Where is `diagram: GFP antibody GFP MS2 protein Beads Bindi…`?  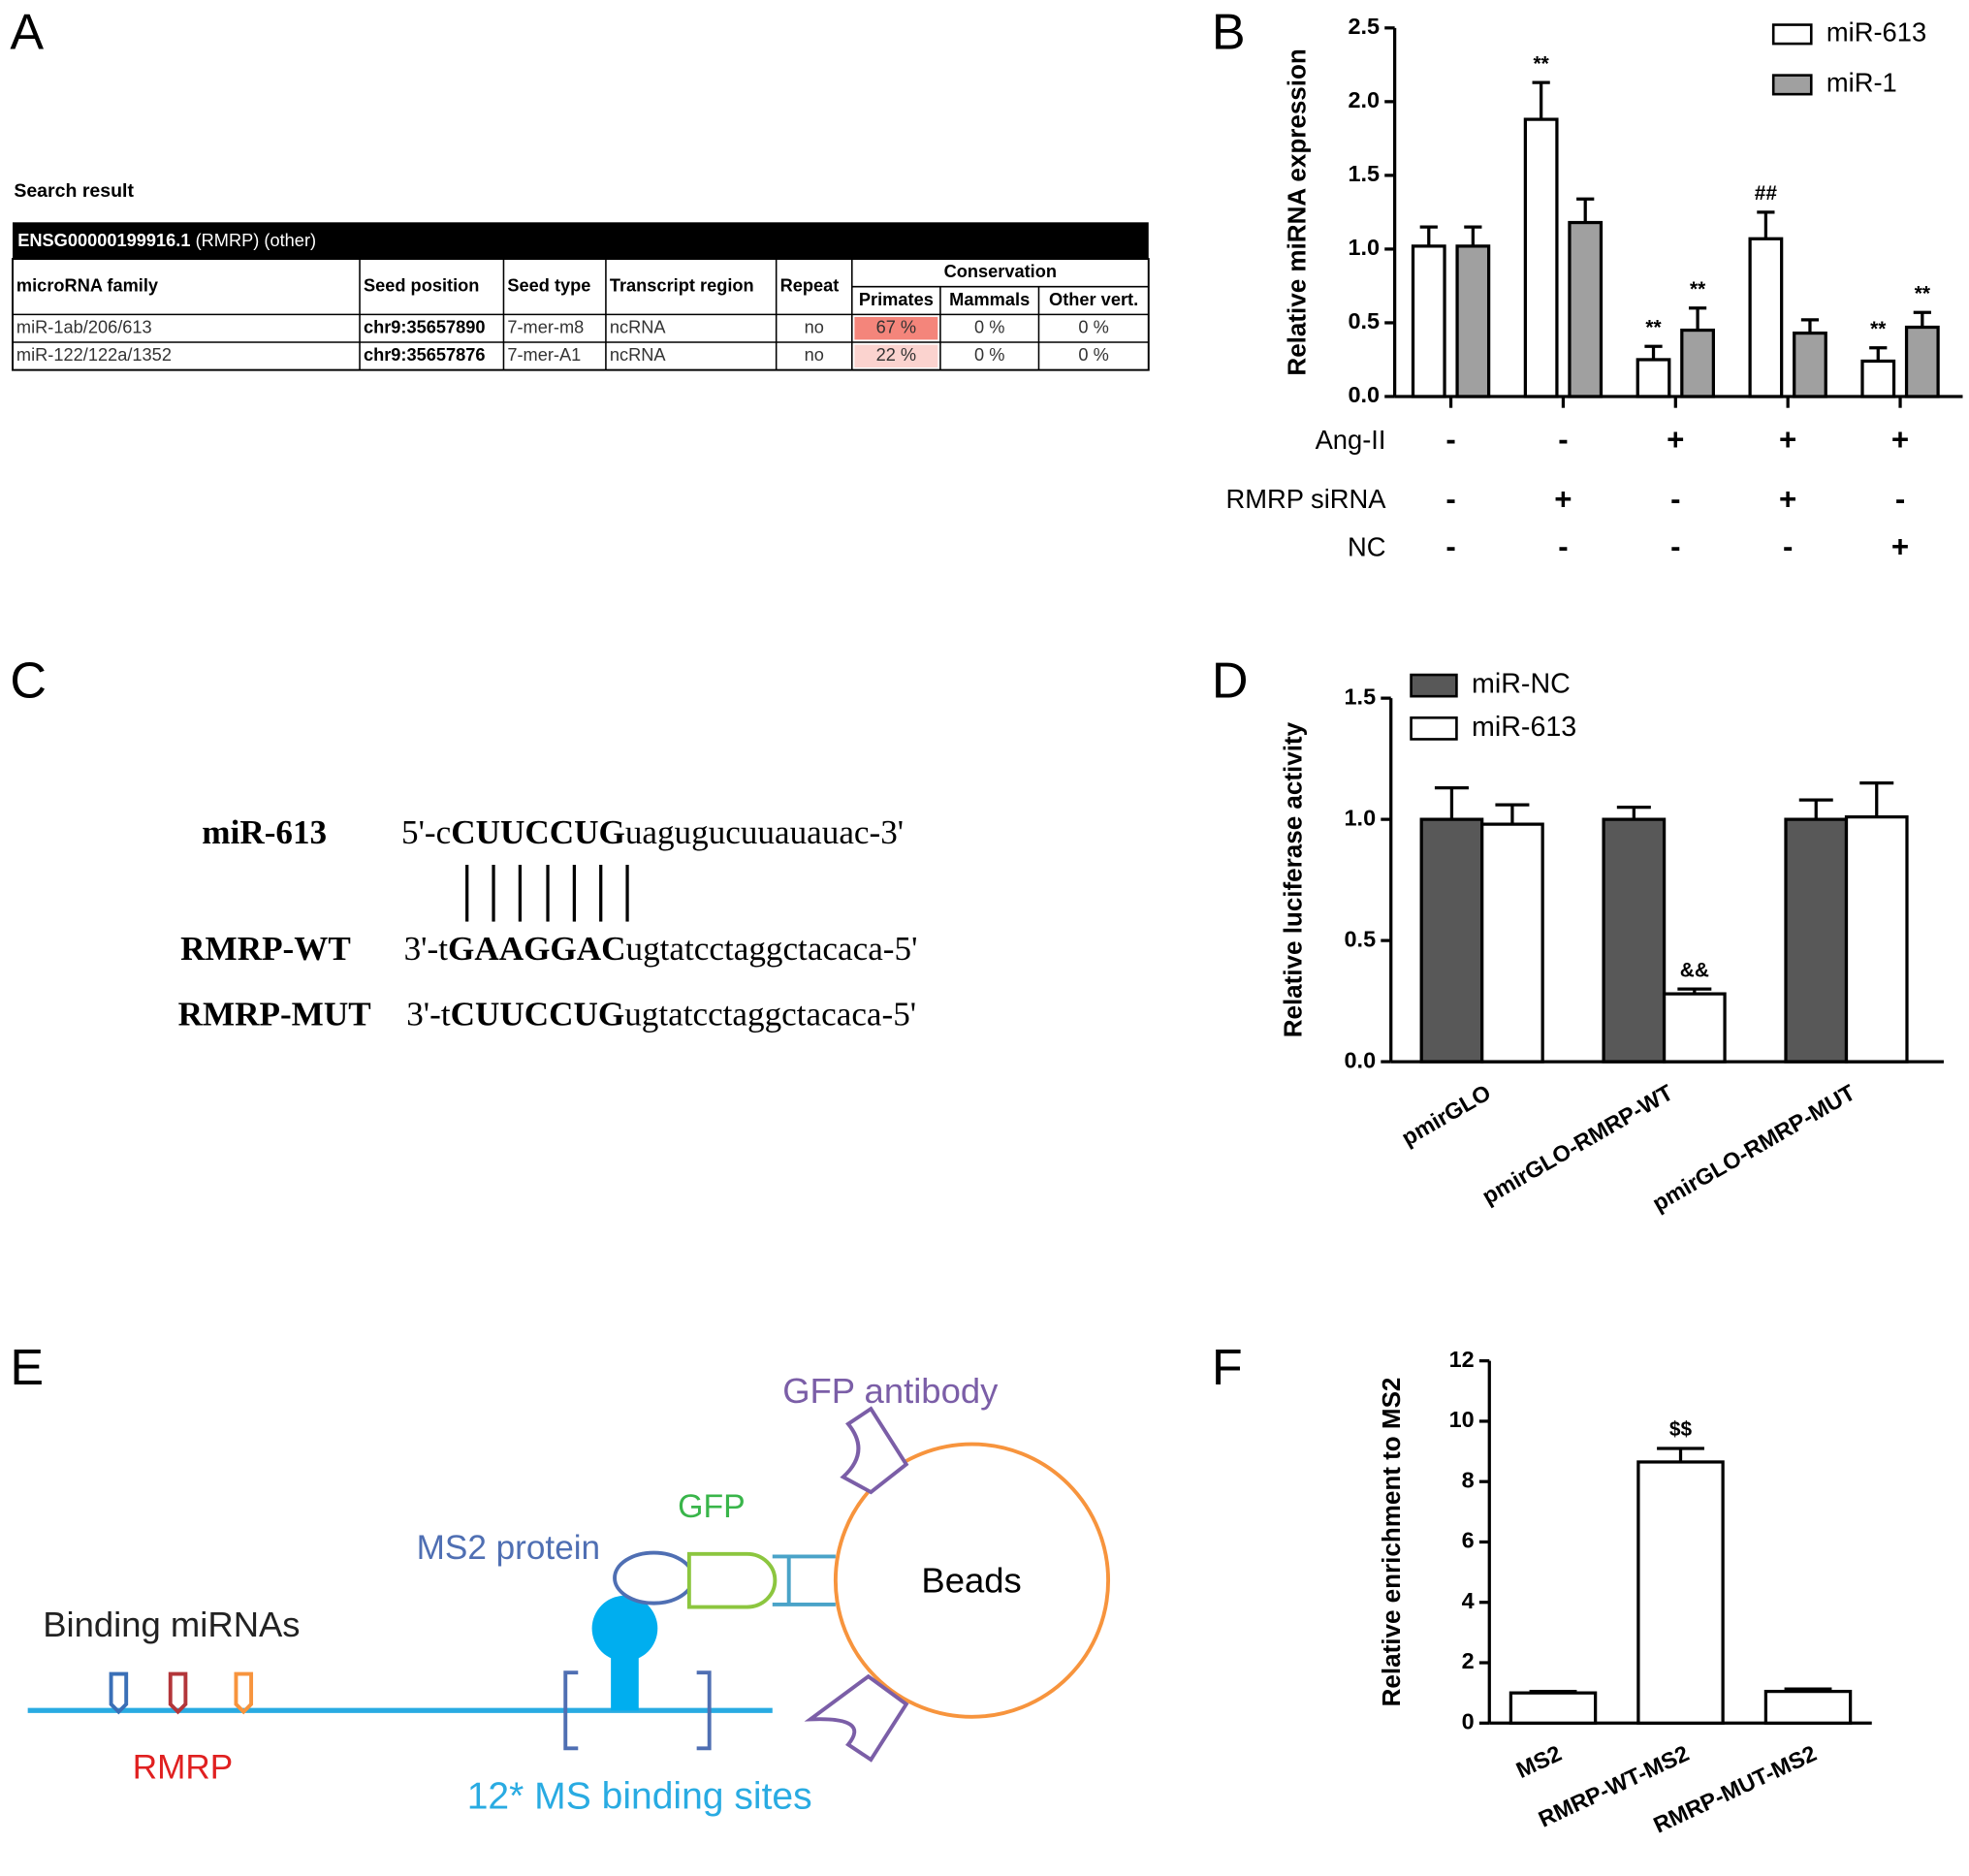
diagram: GFP antibody GFP MS2 protein Beads Bindi… is located at coordinates (569, 1594).